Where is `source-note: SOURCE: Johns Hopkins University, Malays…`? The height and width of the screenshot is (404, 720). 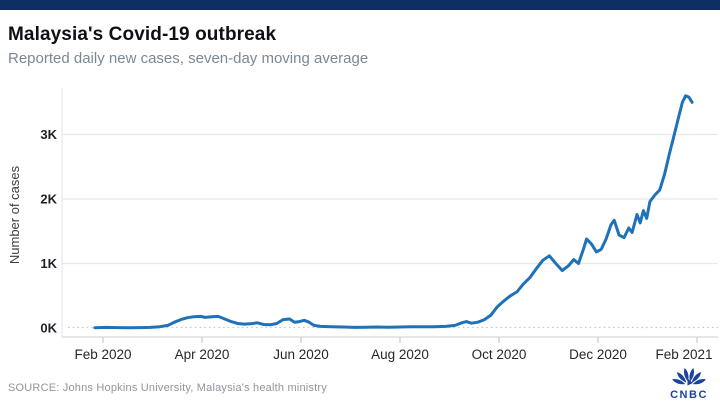
source-note: SOURCE: Johns Hopkins University, Malays… is located at coordinates (167, 388).